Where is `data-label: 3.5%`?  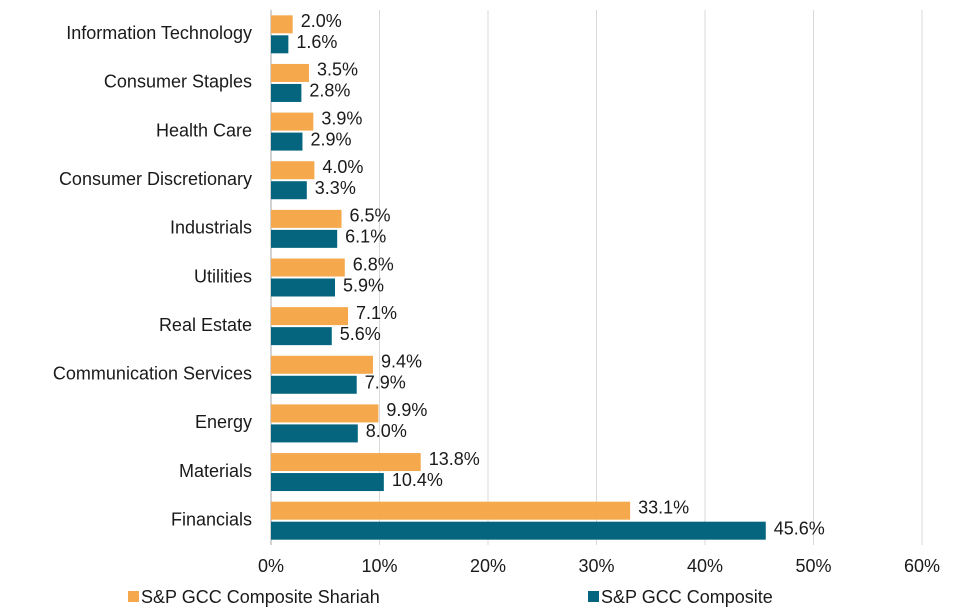 data-label: 3.5% is located at coordinates (337, 70).